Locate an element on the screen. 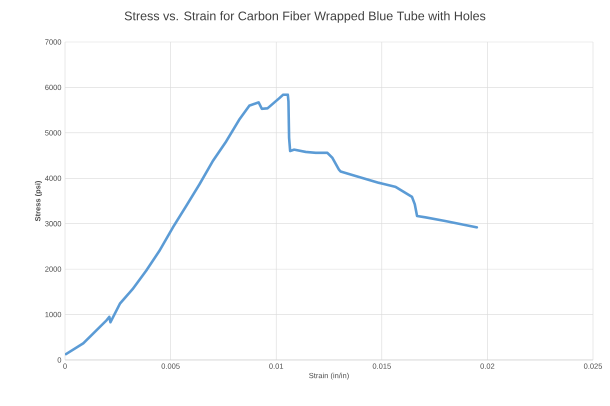 This screenshot has height=406, width=610. chart-title: Stress vs. Strain for Carbon Fiber Wrapped Blue Tube with Holes is located at coordinates (305, 17).